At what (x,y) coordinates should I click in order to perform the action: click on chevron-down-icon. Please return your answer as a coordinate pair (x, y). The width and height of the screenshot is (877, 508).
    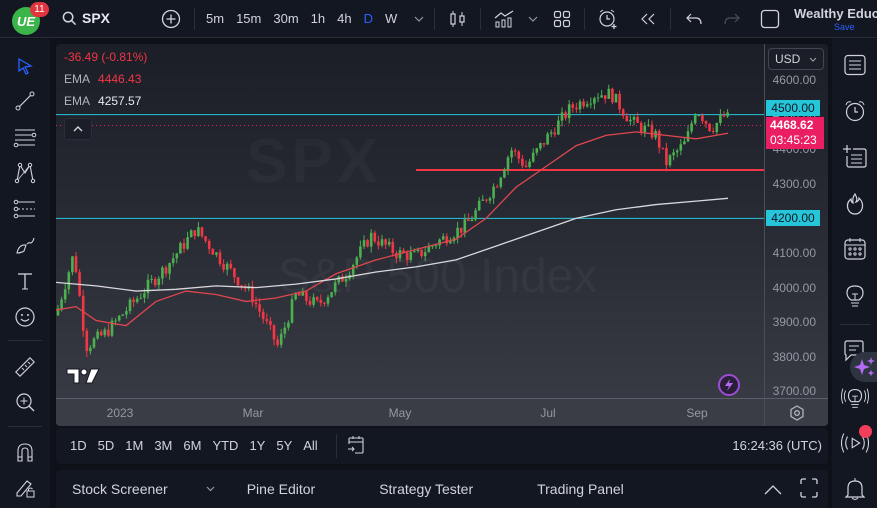
    Looking at the image, I should click on (813, 59).